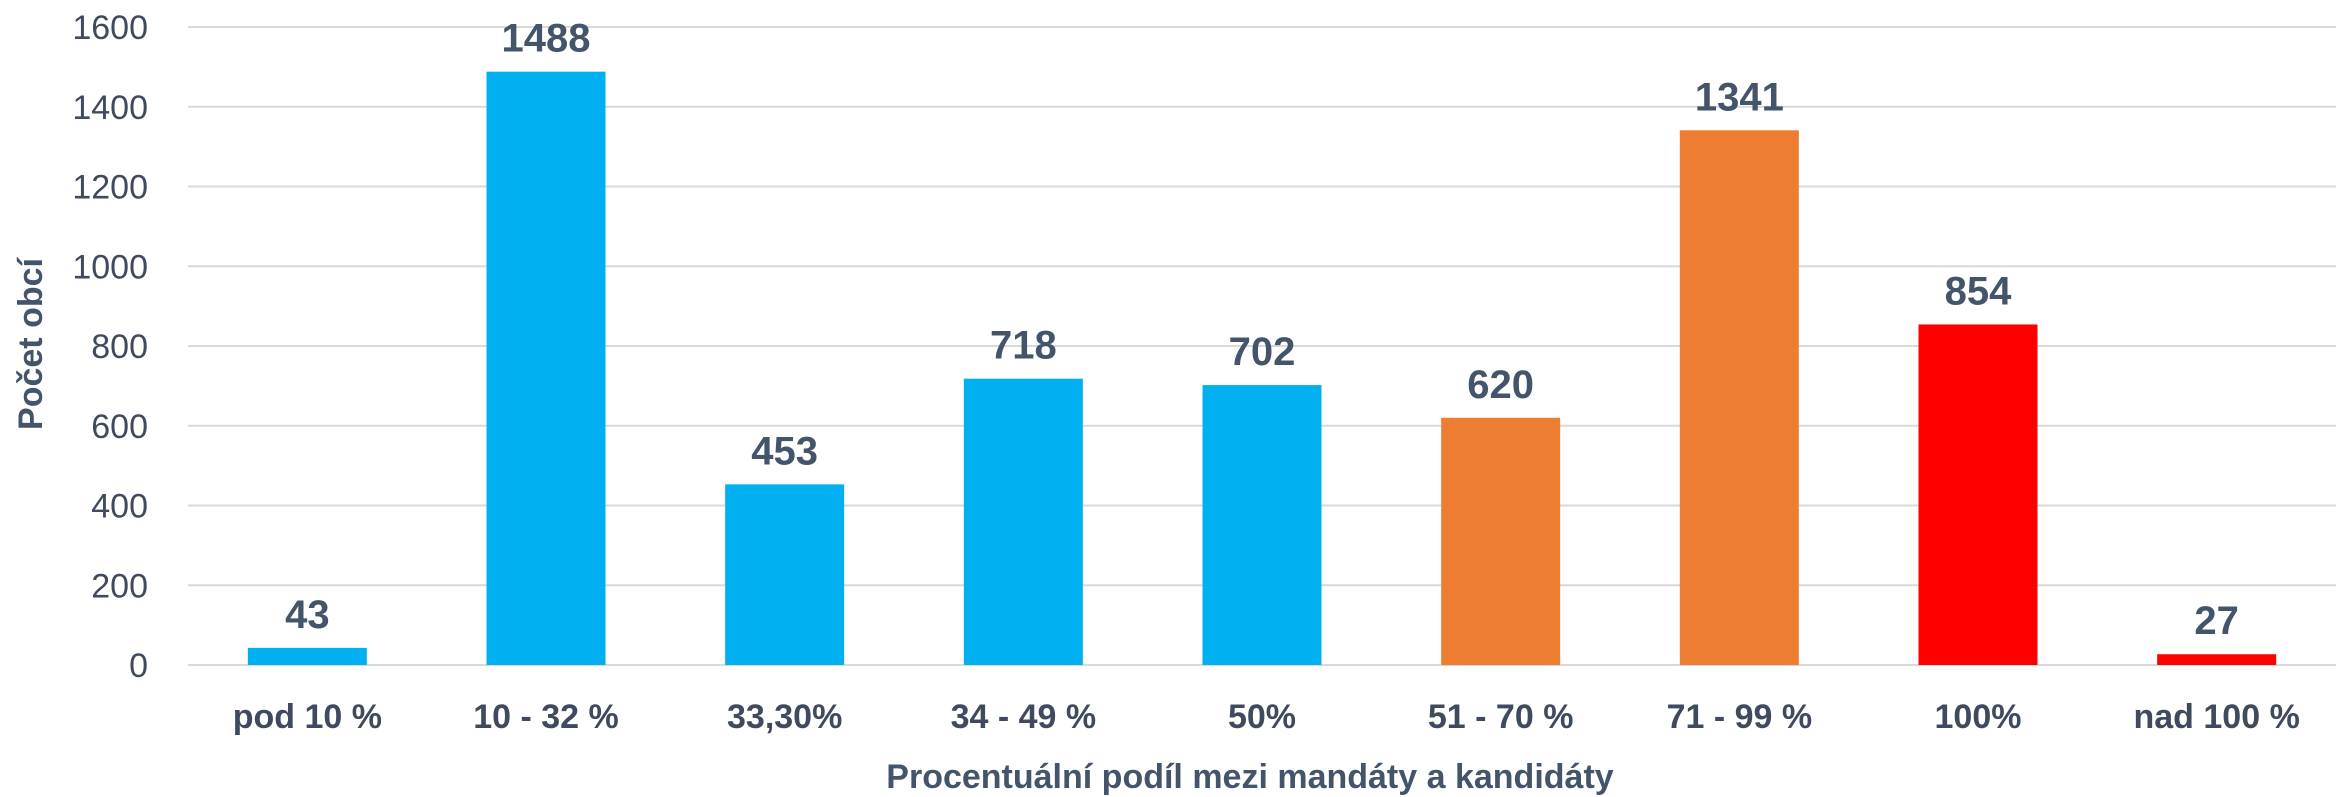 Image resolution: width=2336 pixels, height=797 pixels. Describe the element at coordinates (138, 666) in the screenshot. I see `y-tick-label: 0` at that location.